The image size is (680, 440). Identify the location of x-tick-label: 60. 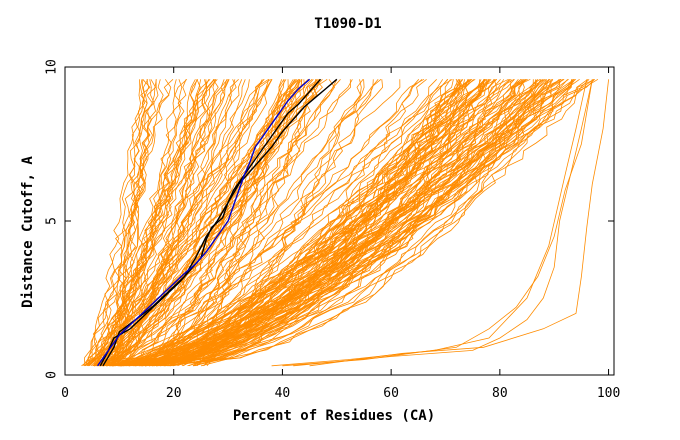
(391, 393).